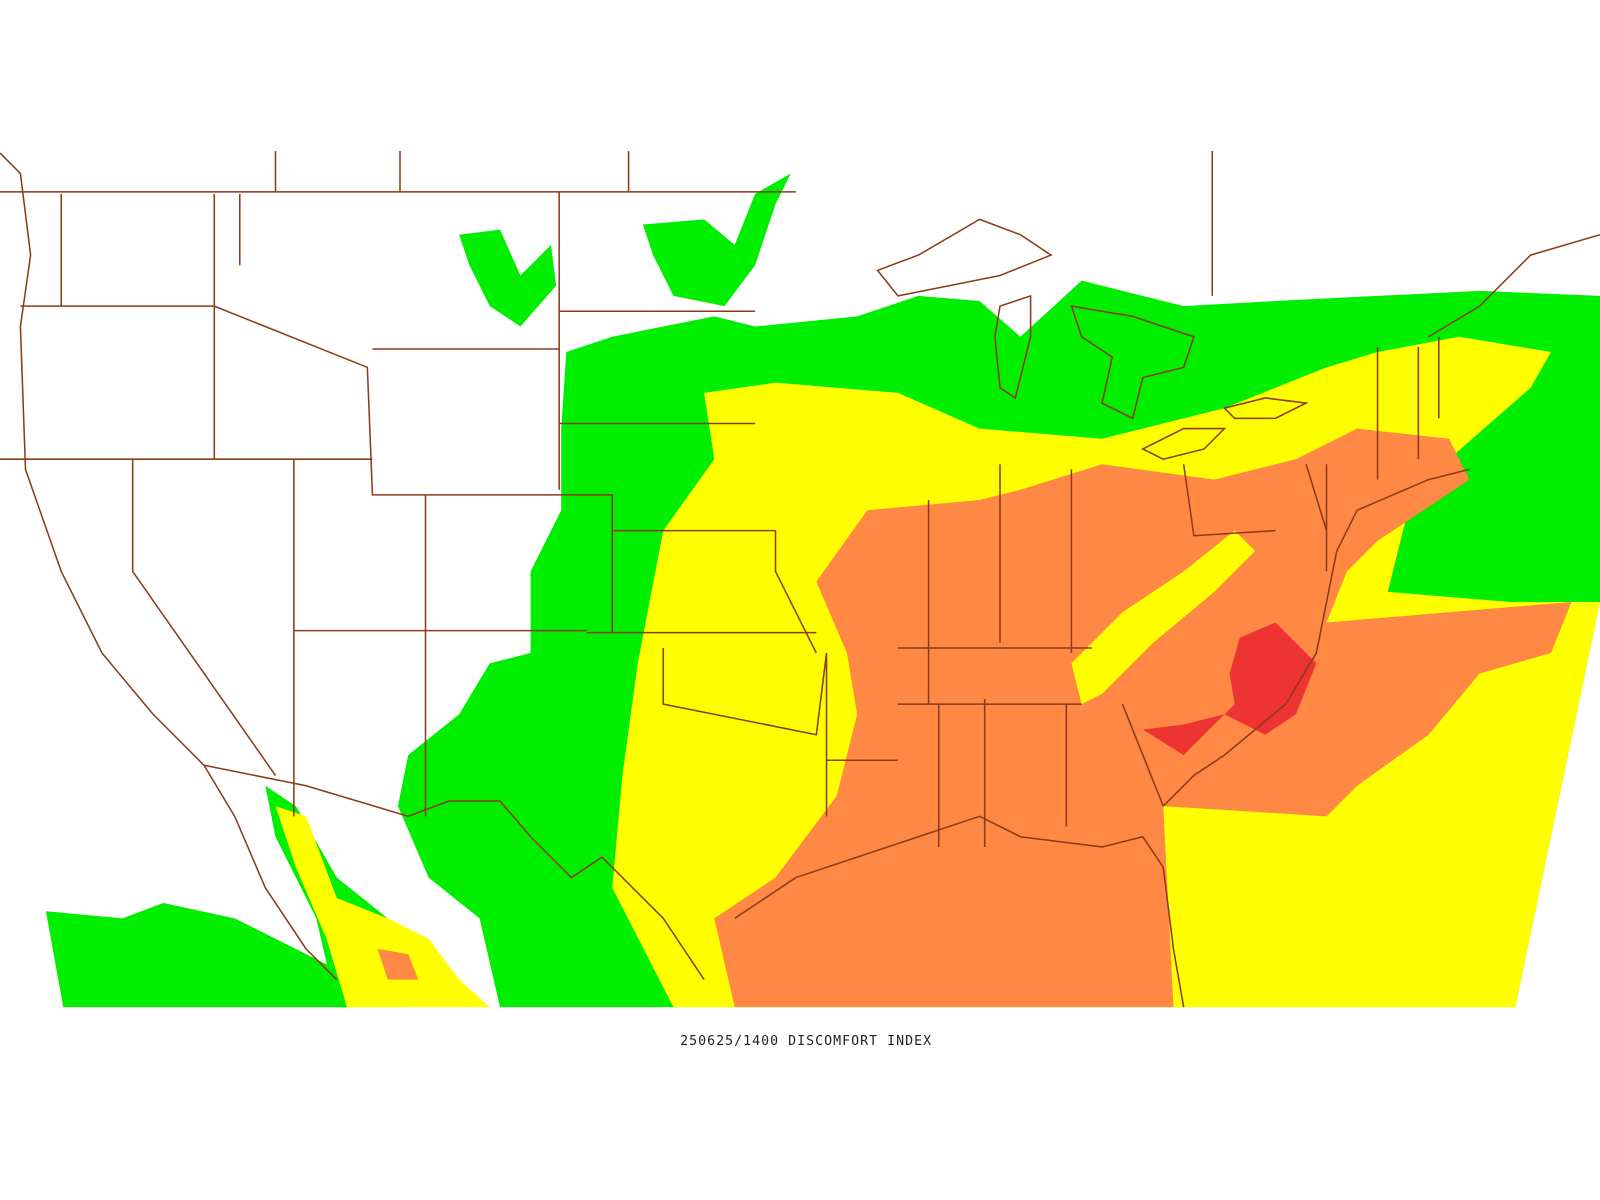  Describe the element at coordinates (1013, 347) in the screenshot. I see `lake-michigan` at that location.